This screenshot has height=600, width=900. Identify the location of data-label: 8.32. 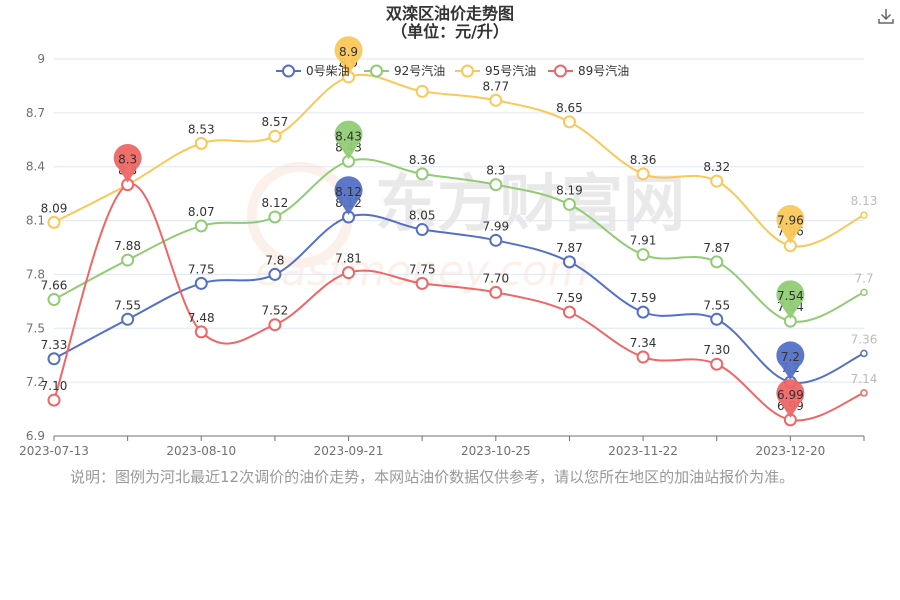
(716, 167).